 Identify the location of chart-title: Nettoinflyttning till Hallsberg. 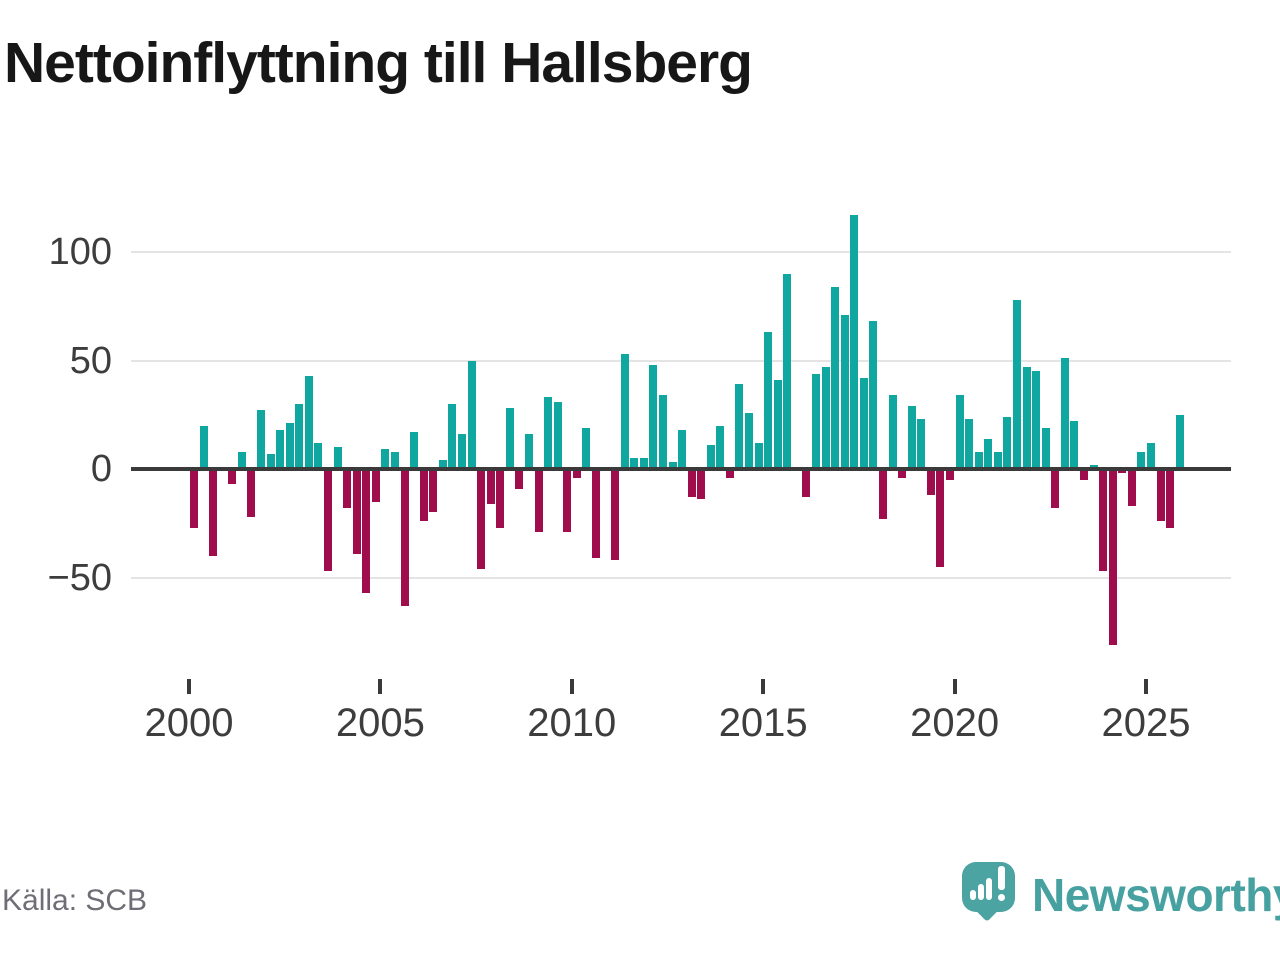
(378, 63).